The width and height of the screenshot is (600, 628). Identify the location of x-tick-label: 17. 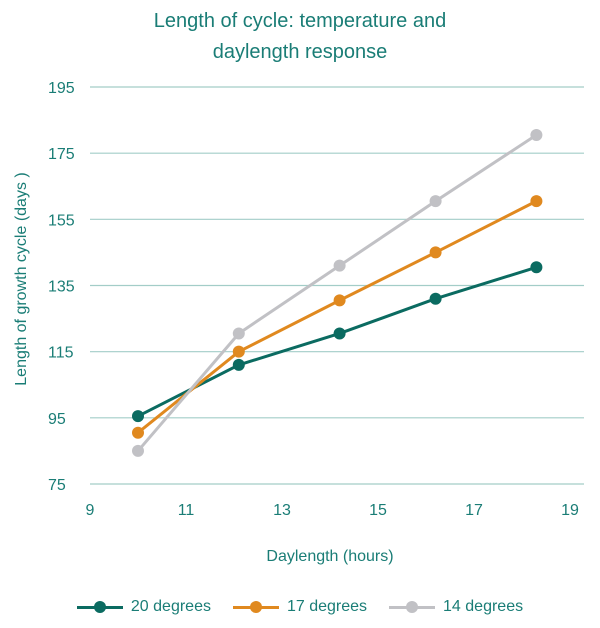
(474, 510).